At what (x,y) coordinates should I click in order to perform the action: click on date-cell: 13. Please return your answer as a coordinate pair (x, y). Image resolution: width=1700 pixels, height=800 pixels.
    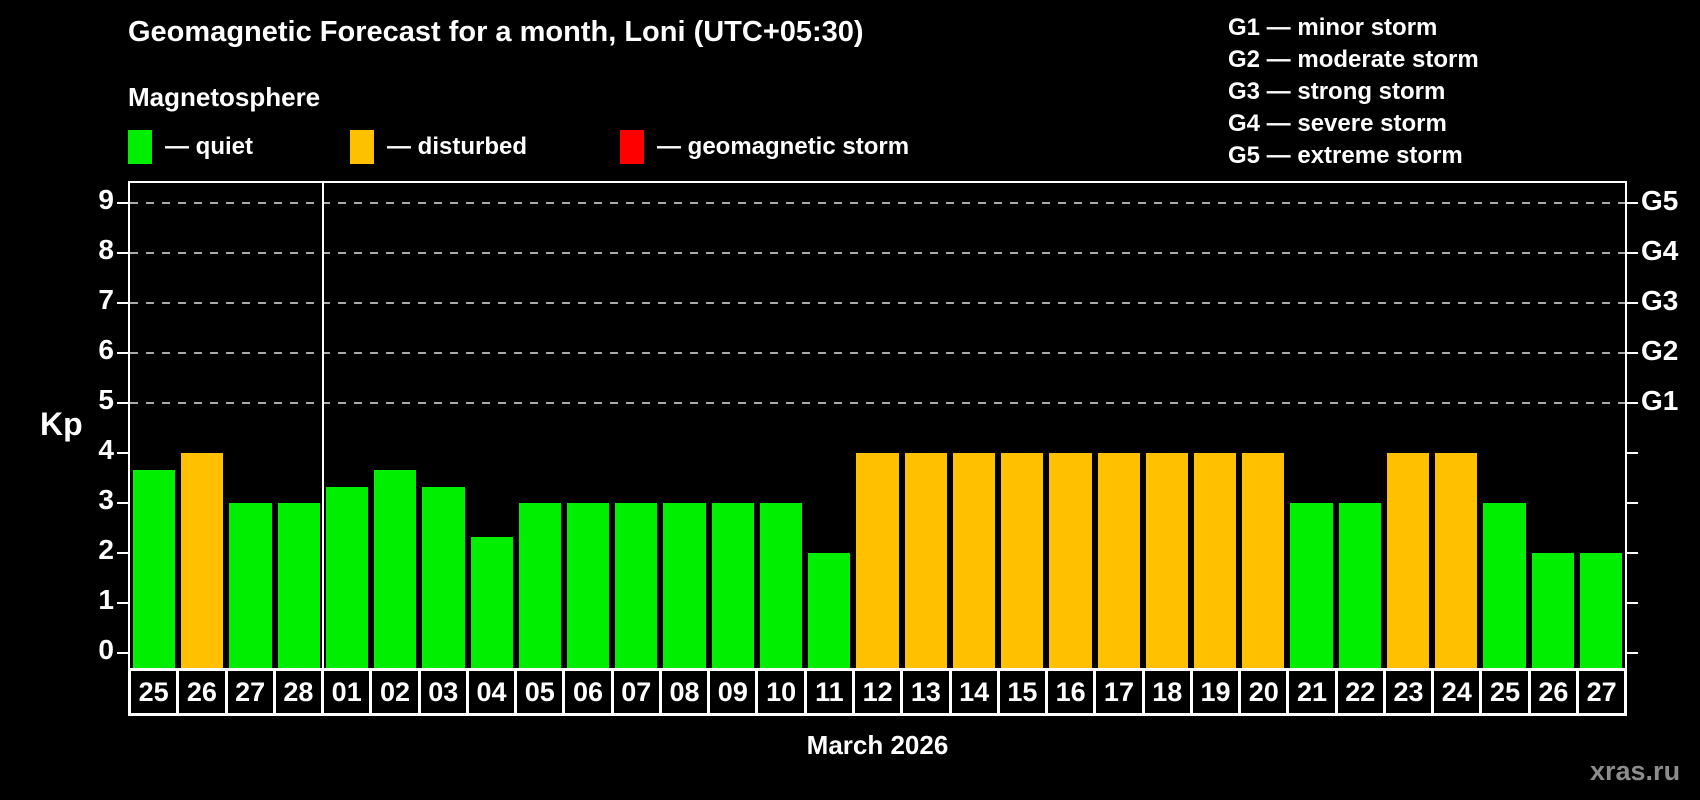
    Looking at the image, I should click on (926, 692).